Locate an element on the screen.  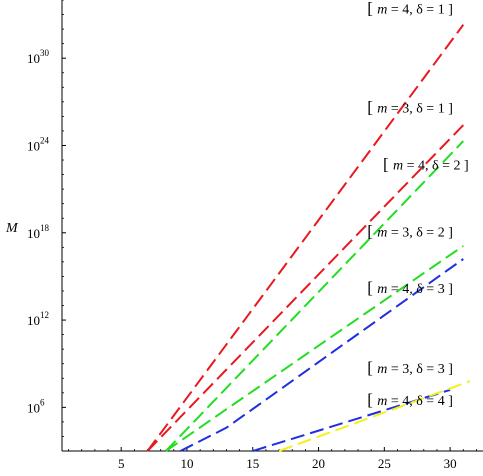
x-tick-label: 15 is located at coordinates (252, 463).